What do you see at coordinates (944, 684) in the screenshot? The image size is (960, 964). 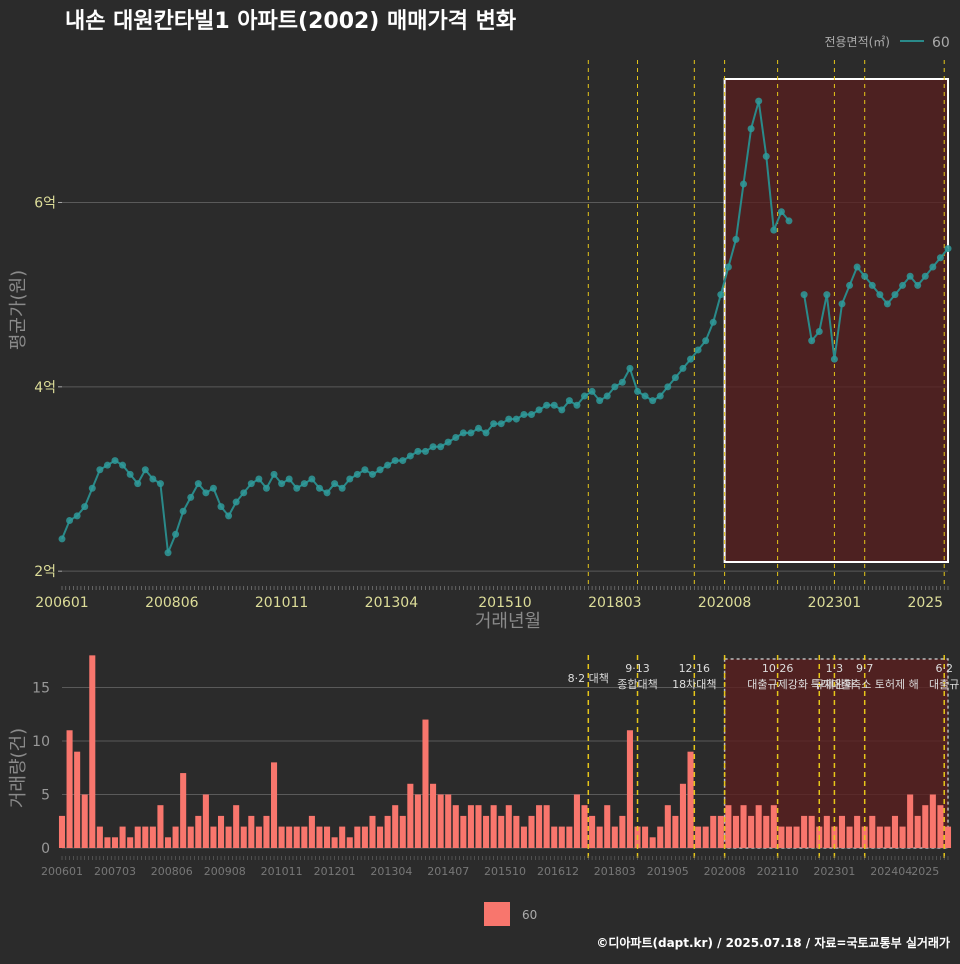 I see `volume-annotation-text: 대출규` at bounding box center [944, 684].